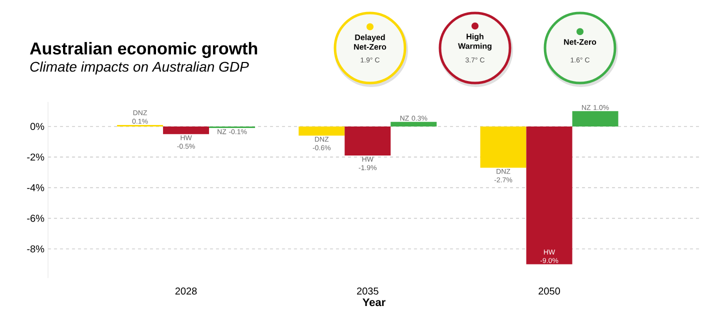 Image resolution: width=708 pixels, height=320 pixels. I want to click on legend-label: Net-Zero, so click(580, 42).